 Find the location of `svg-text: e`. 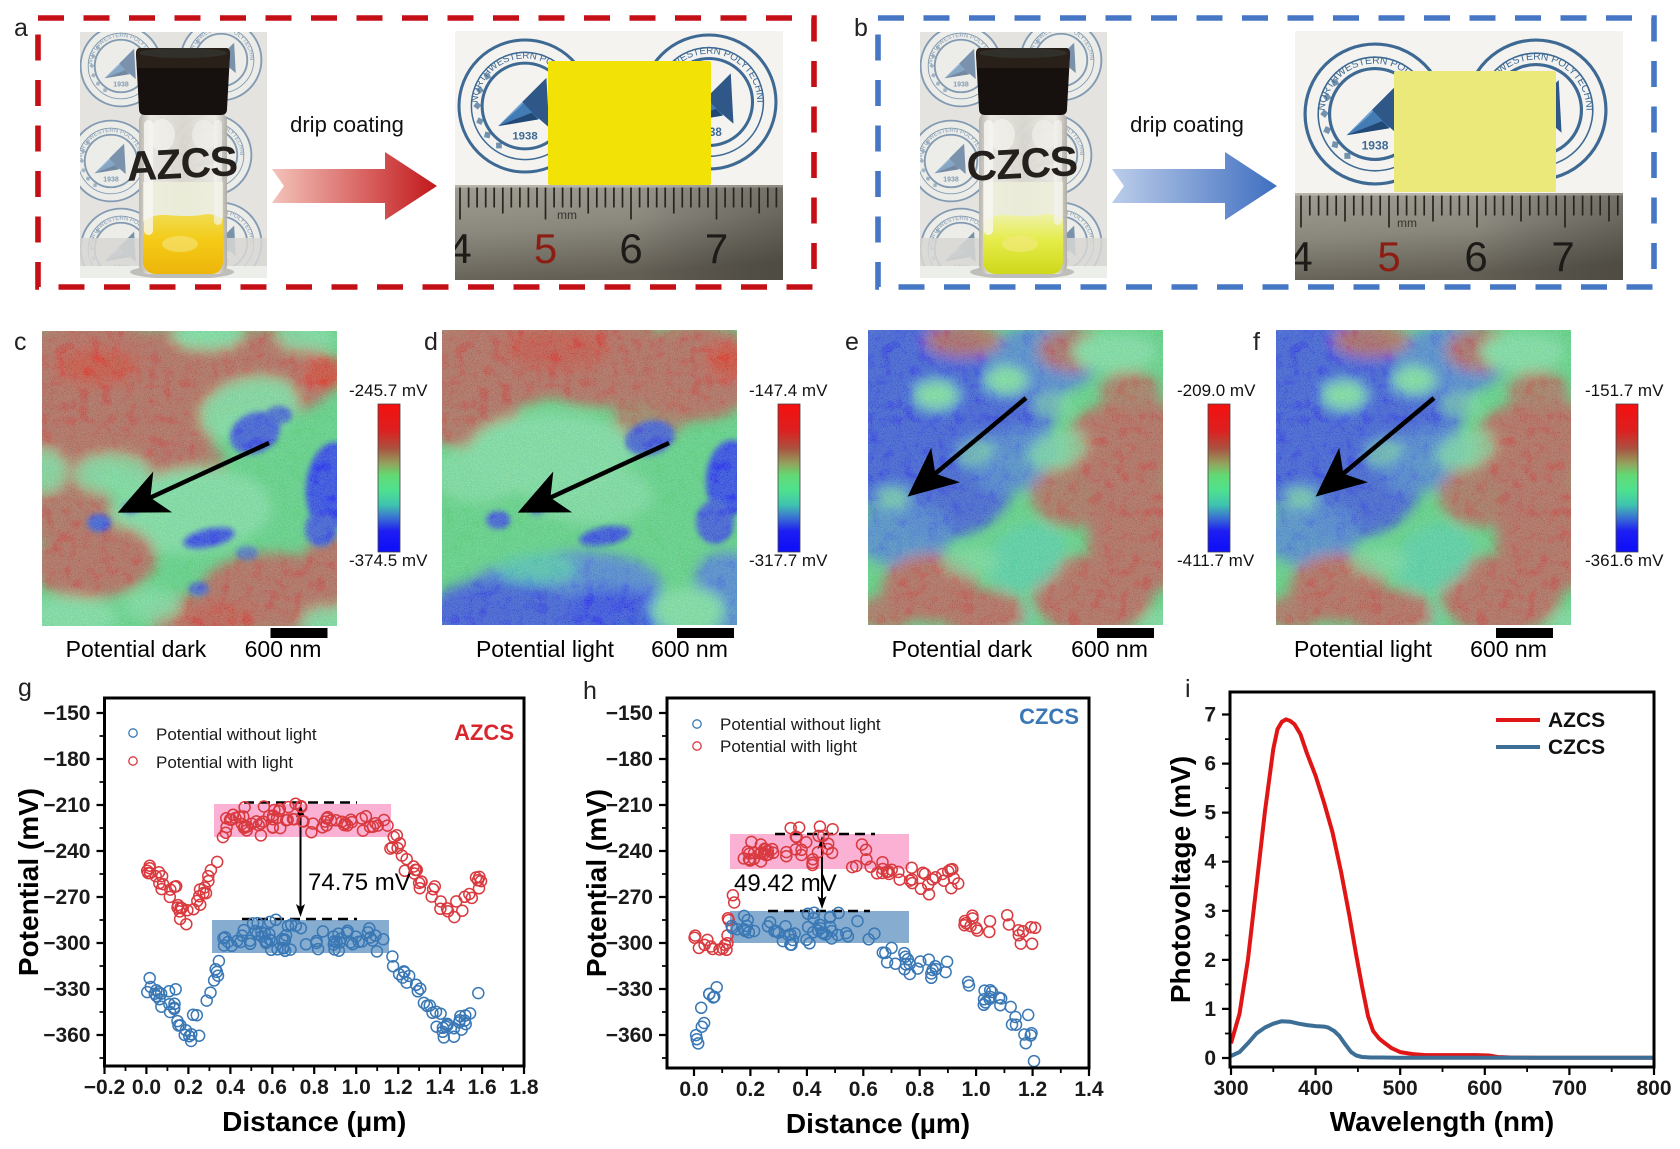

svg-text: e is located at coordinates (852, 342).